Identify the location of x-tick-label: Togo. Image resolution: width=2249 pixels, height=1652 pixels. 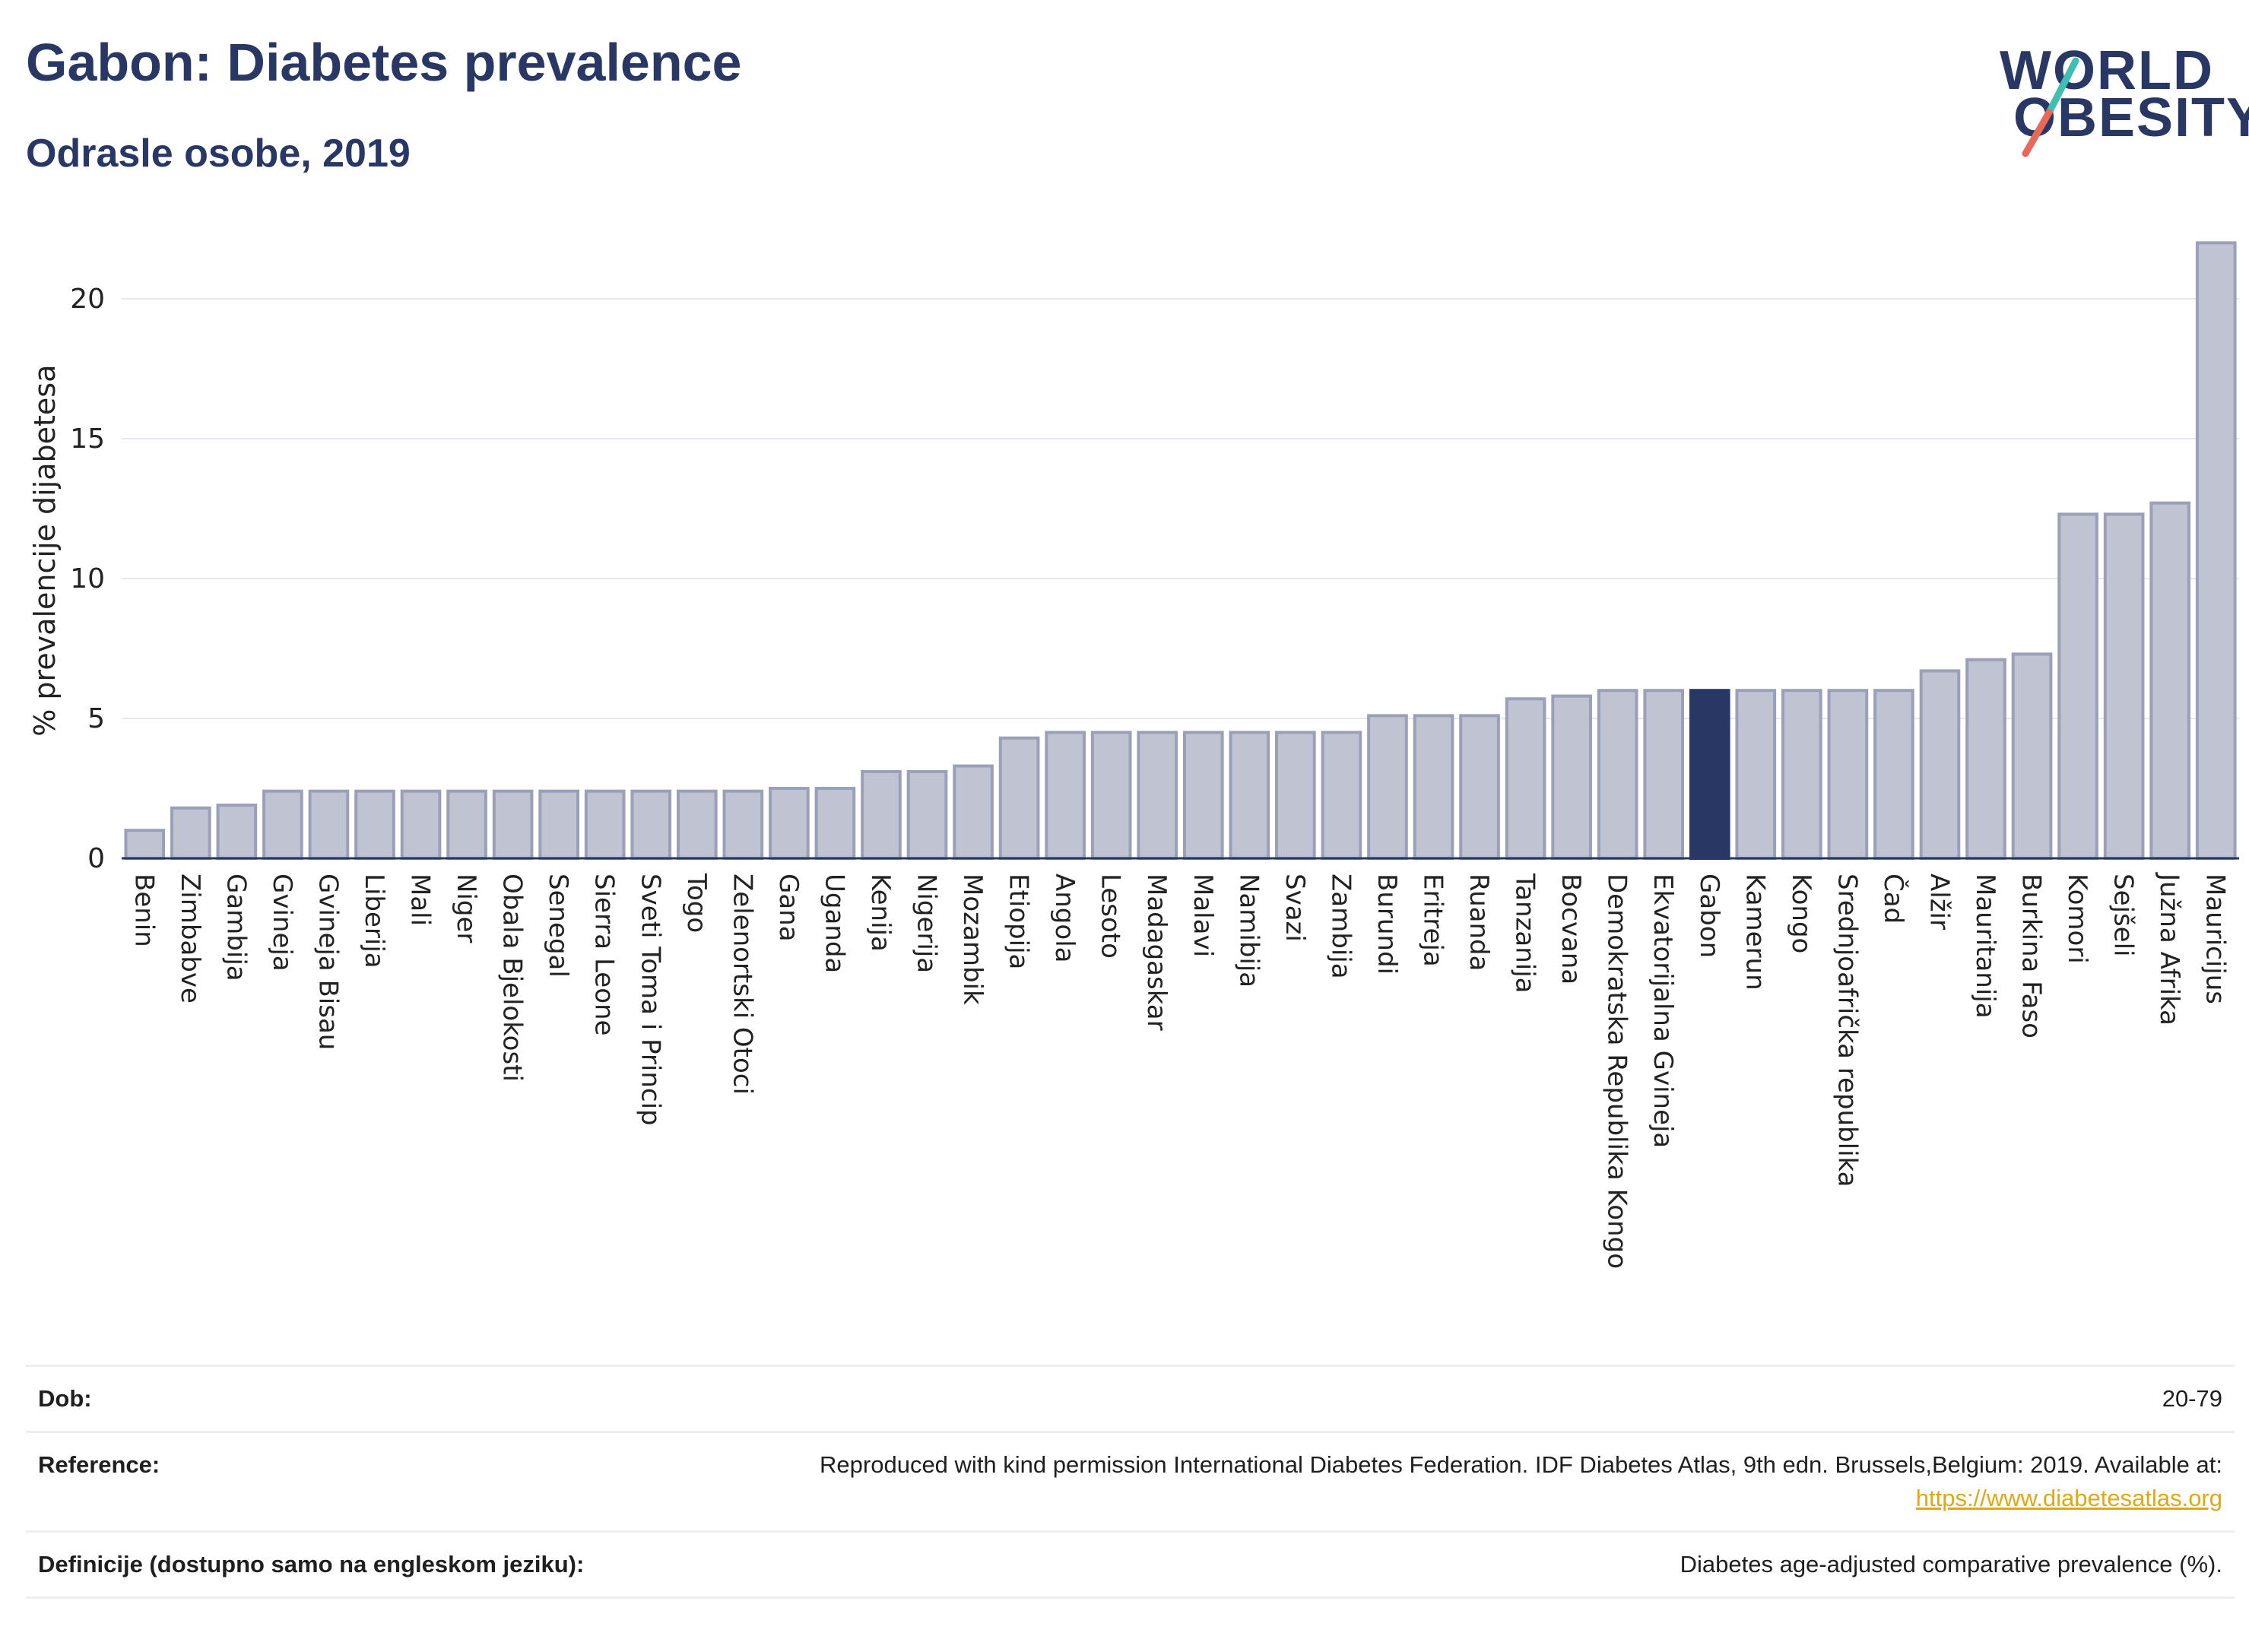
(696, 903).